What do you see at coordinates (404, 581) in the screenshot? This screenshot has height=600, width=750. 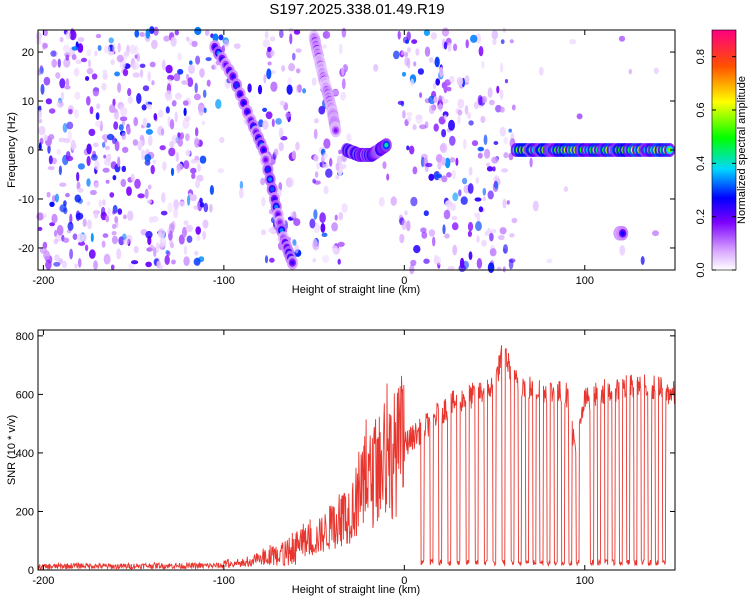 I see `snr-x-tick-label: 0` at bounding box center [404, 581].